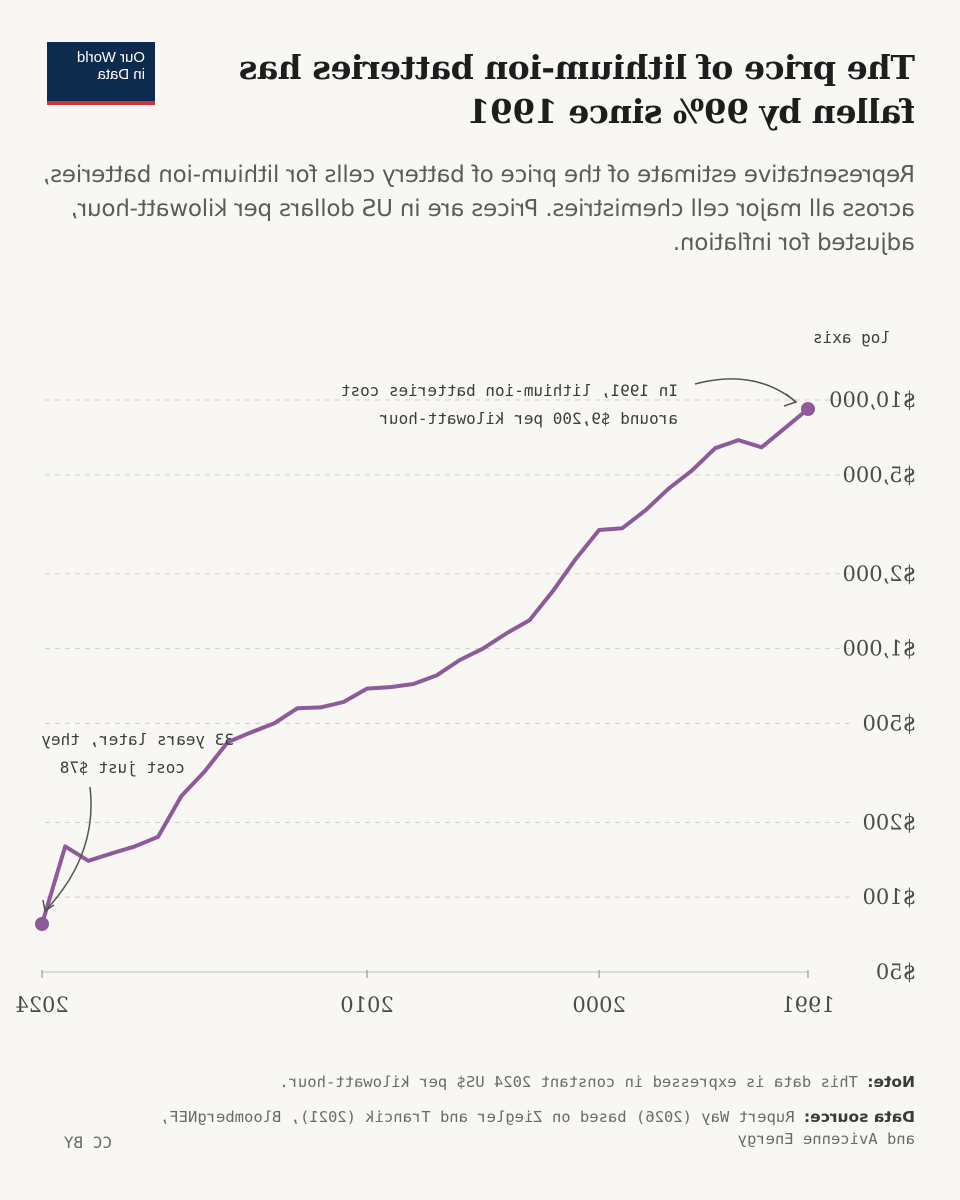 This screenshot has height=1200, width=960. What do you see at coordinates (889, 723) in the screenshot?
I see `y-tick-label: $500` at bounding box center [889, 723].